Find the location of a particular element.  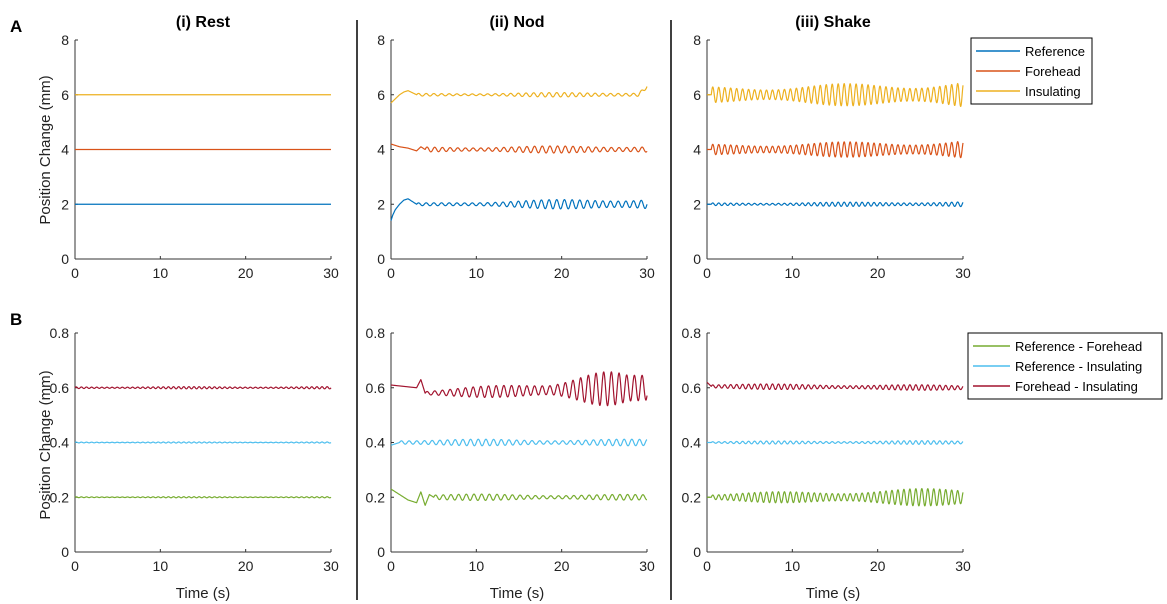

panel-a-rest: 0 2 4 6 8 0 10 20 30 is located at coordinates (200, 156).